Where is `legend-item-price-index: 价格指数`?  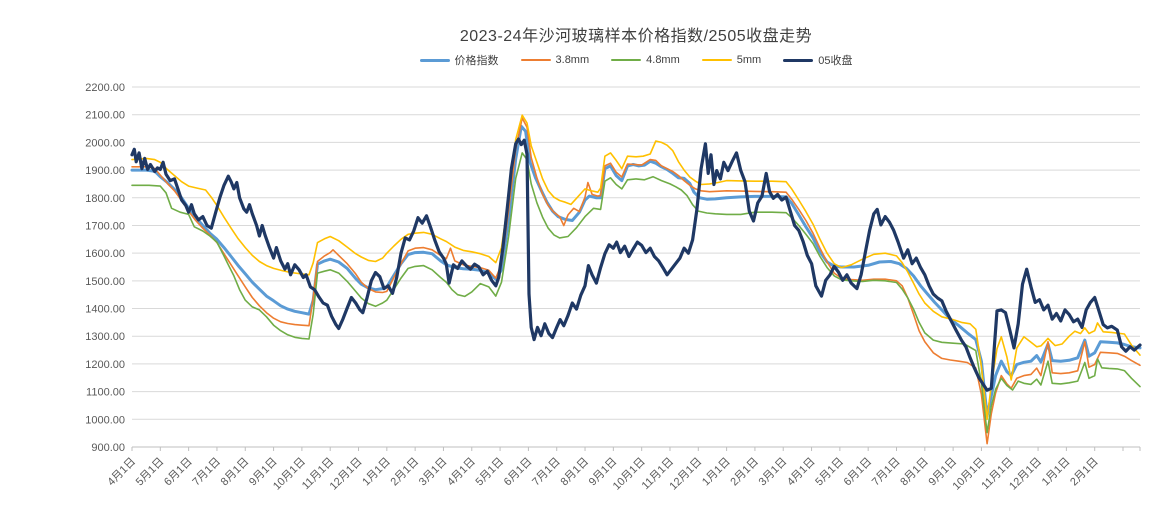 legend-item-price-index: 价格指数 is located at coordinates (459, 60).